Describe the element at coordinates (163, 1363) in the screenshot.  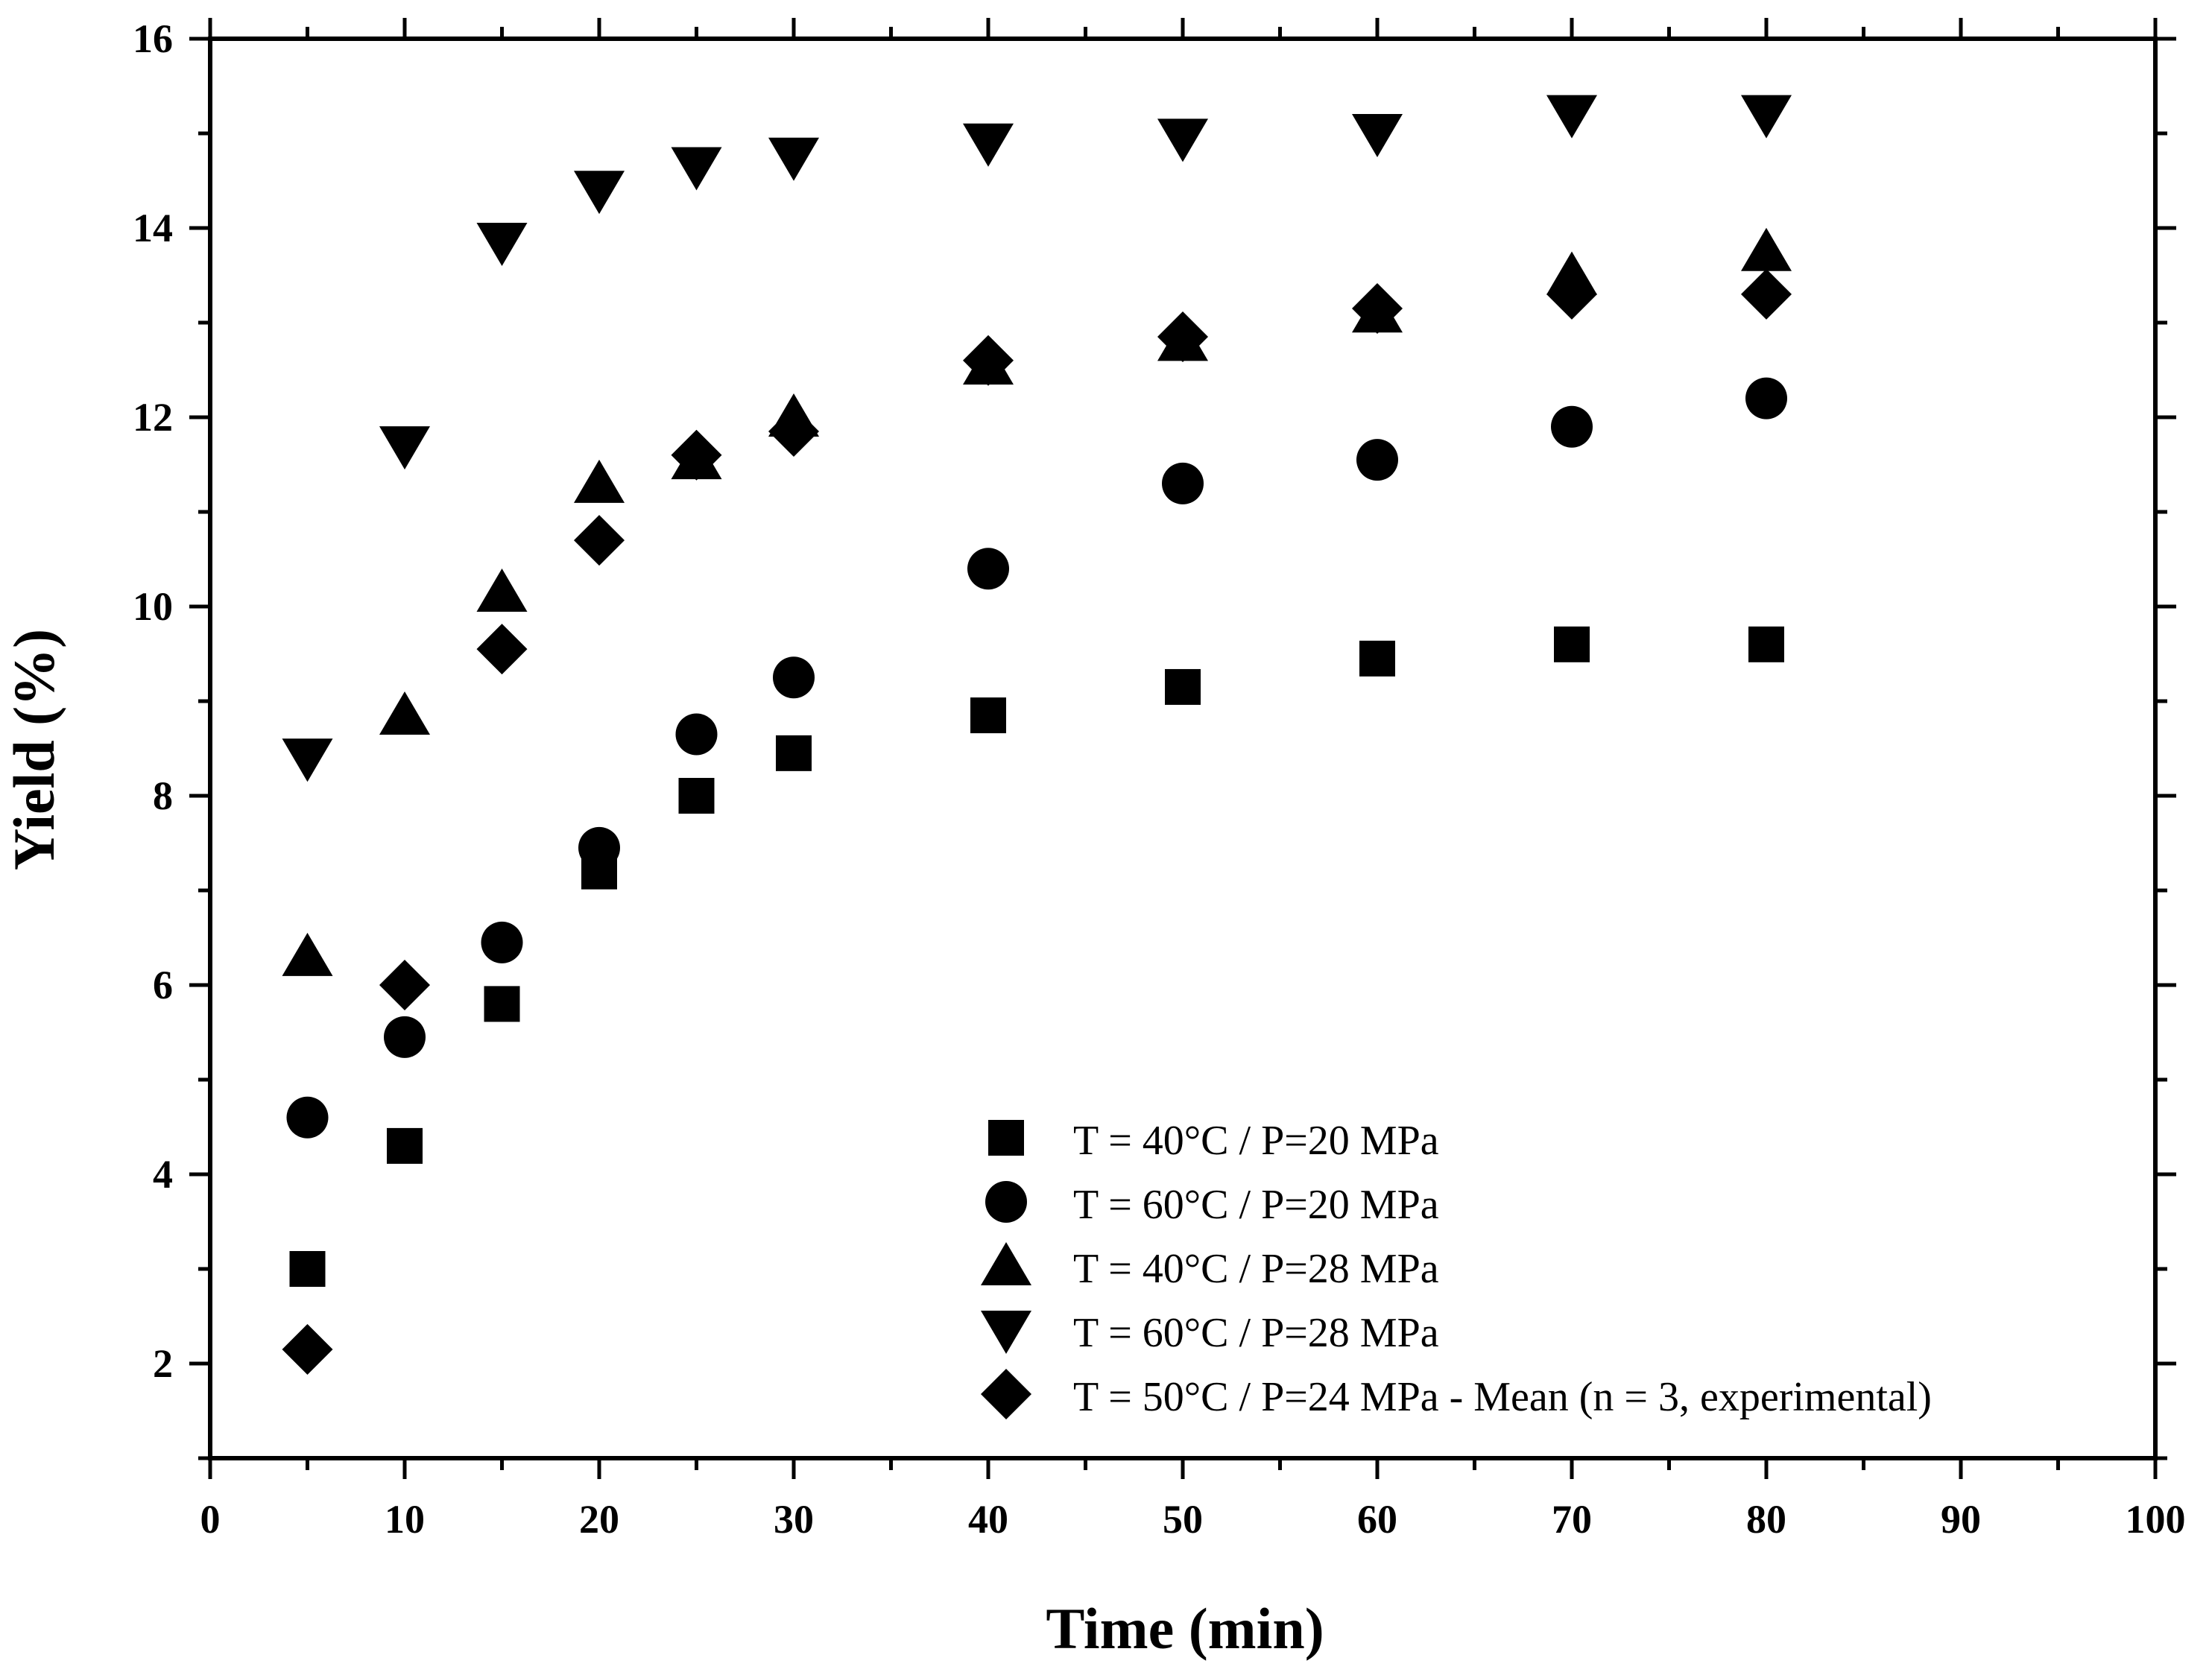
I see `y-tick-label: 2` at that location.